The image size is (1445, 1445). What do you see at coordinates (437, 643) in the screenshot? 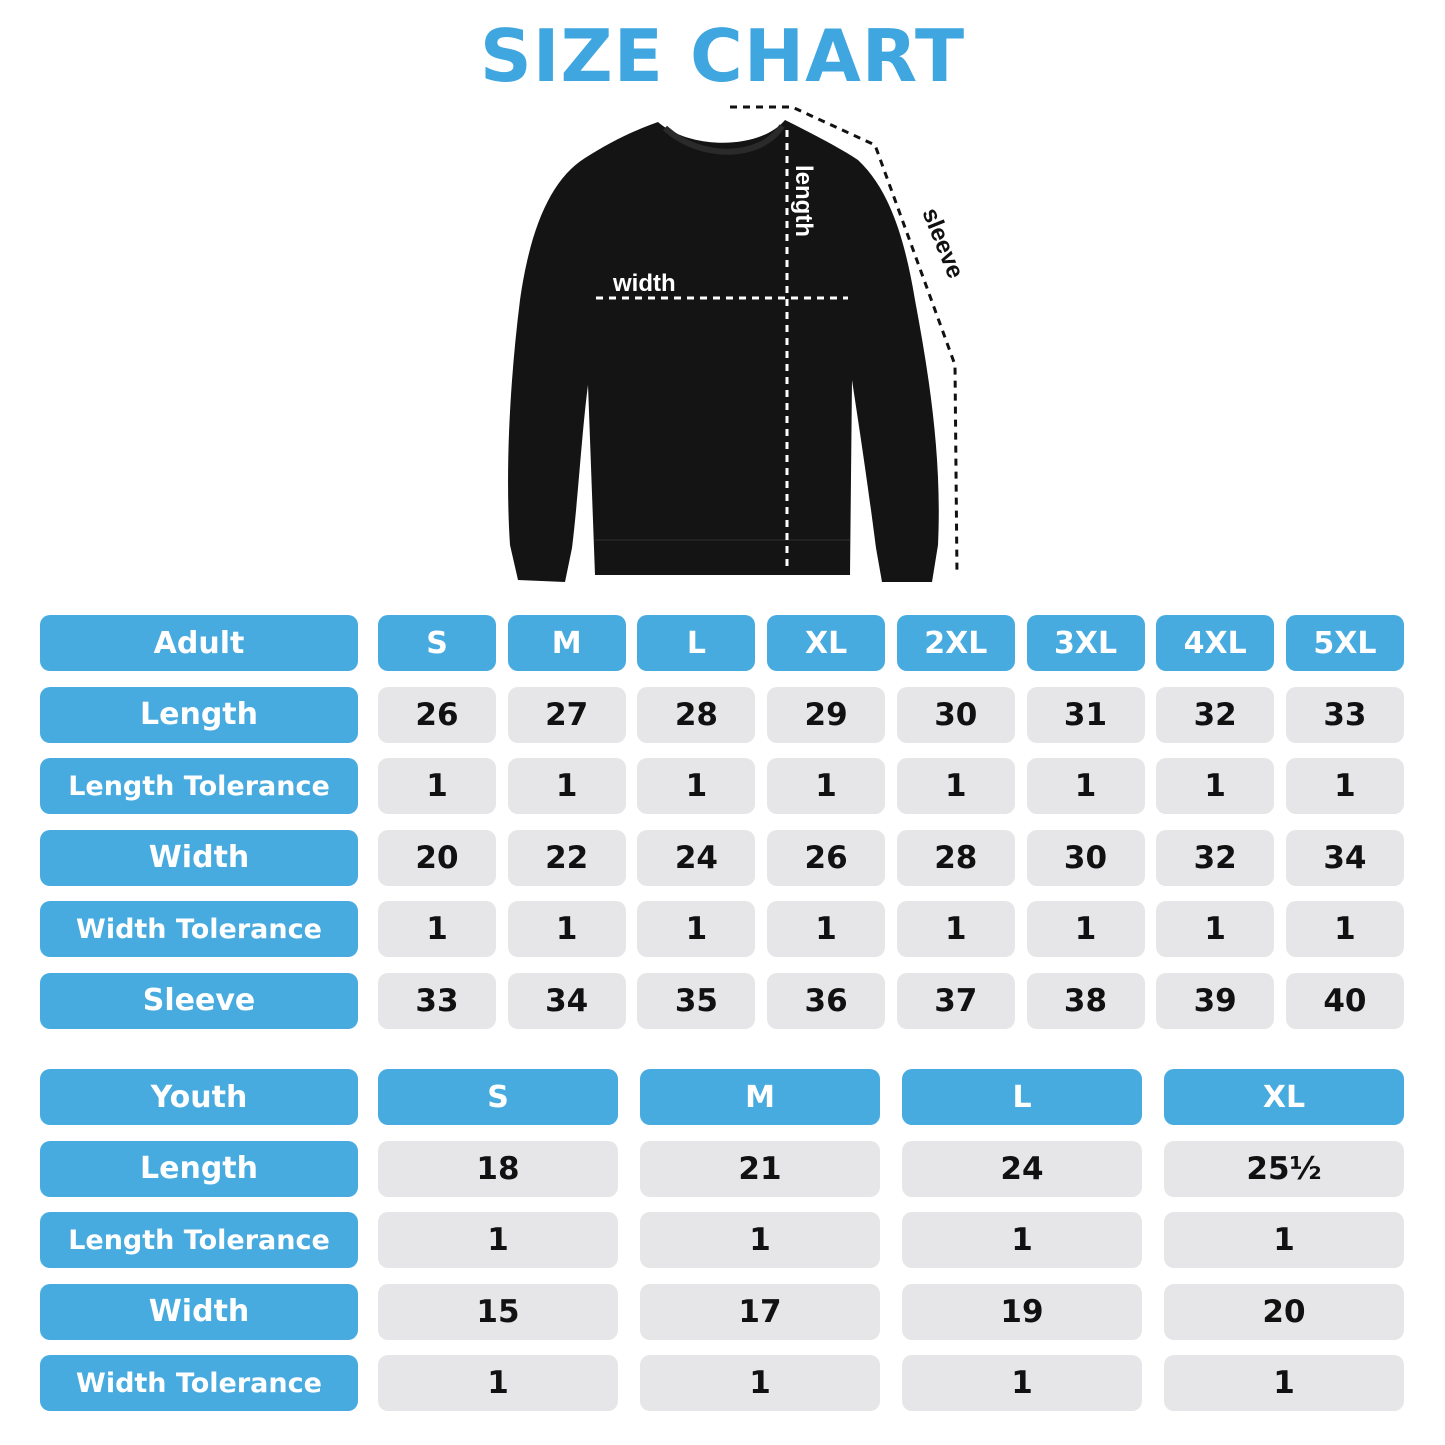
I see `adult-size-header: S` at bounding box center [437, 643].